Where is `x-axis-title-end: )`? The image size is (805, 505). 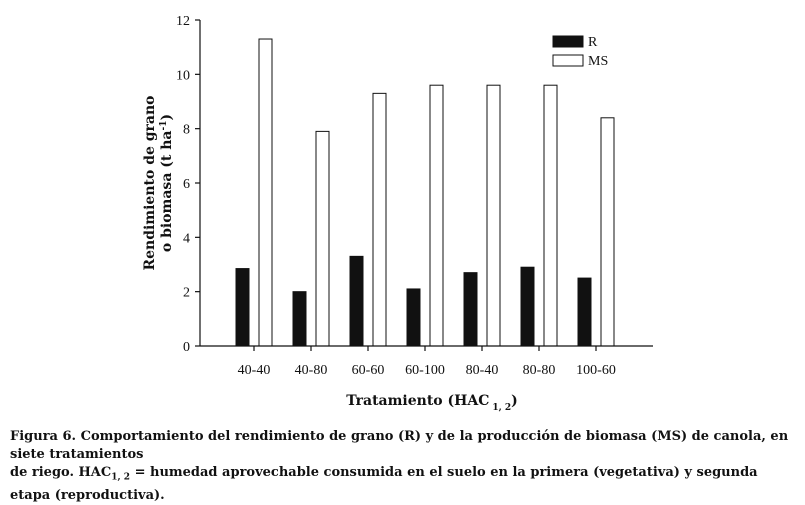 x-axis-title-end: ) is located at coordinates (514, 401).